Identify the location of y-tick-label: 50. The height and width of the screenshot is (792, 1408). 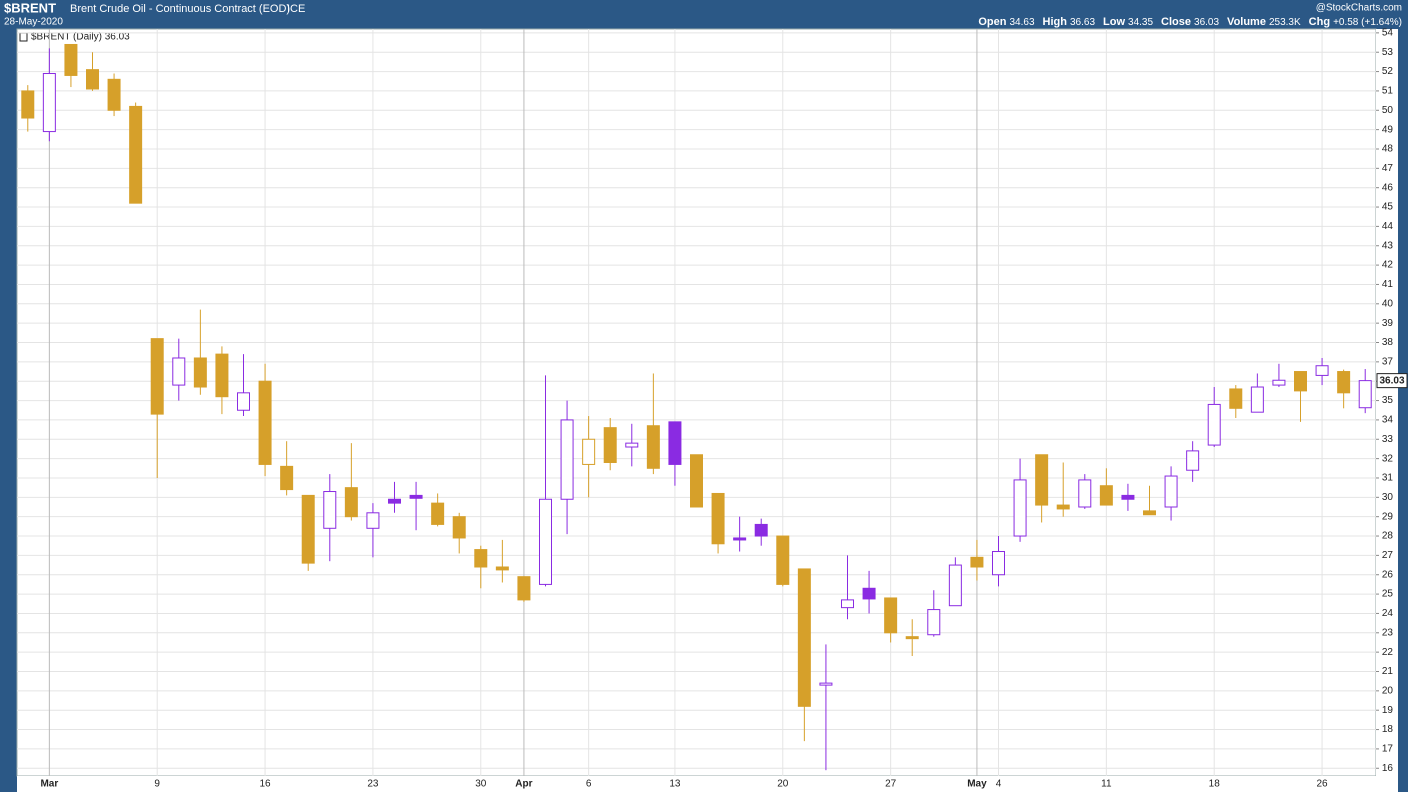
(1388, 110).